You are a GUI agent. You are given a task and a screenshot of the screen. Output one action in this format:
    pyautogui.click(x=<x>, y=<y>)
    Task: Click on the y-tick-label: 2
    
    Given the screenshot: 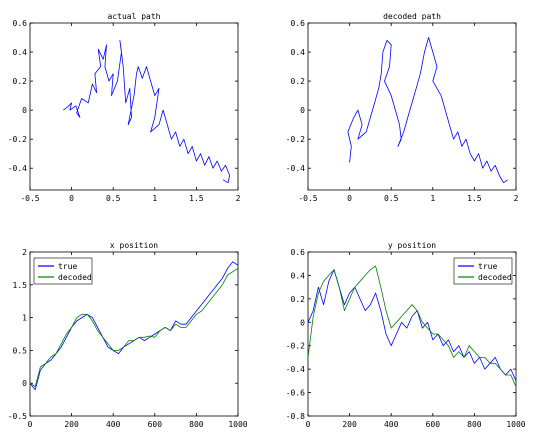 What is the action you would take?
    pyautogui.click(x=24, y=252)
    